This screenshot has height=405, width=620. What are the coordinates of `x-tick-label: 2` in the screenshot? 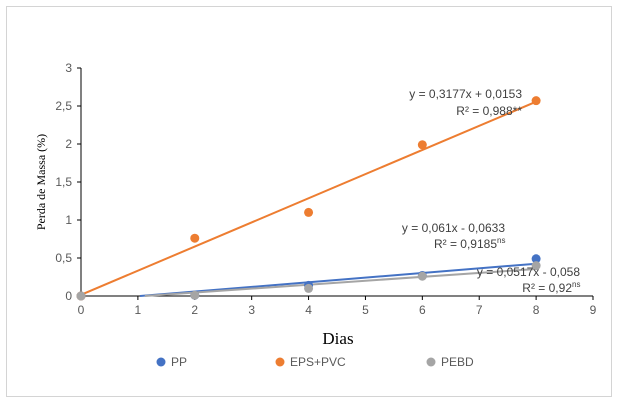 It's located at (194, 310).